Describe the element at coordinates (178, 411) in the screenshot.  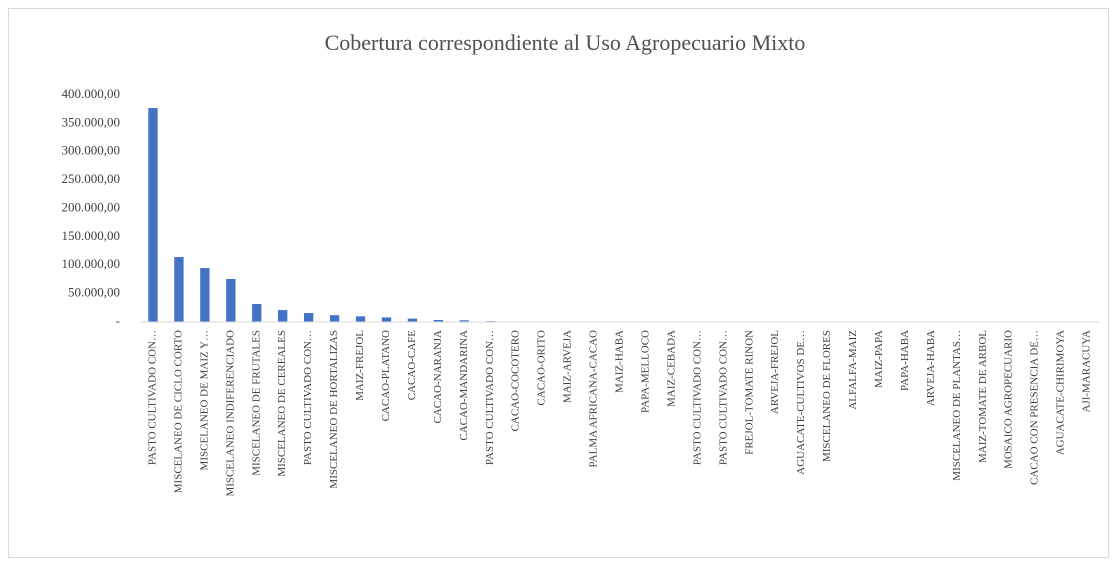
I see `x-tick-label: MISCELANEO DE CICLO CORTO` at that location.